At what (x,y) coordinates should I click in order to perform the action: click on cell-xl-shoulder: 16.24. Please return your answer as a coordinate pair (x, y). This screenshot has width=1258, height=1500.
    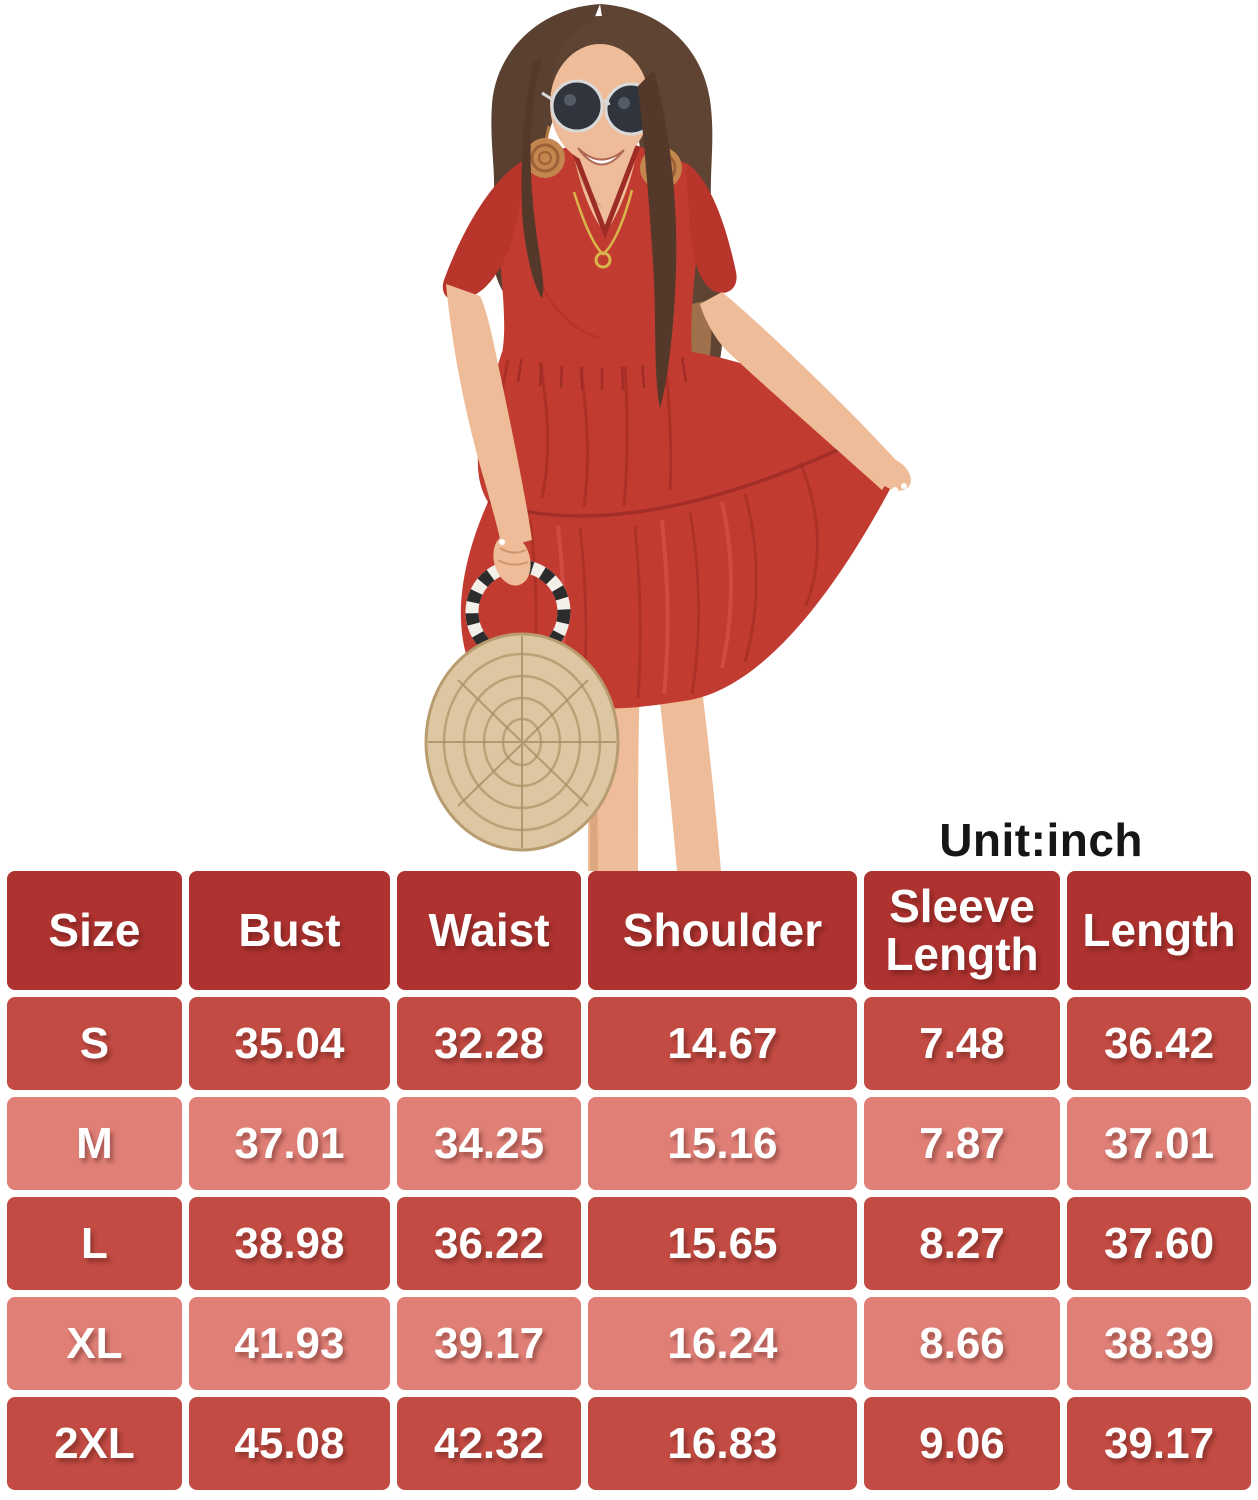
    Looking at the image, I should click on (722, 1343).